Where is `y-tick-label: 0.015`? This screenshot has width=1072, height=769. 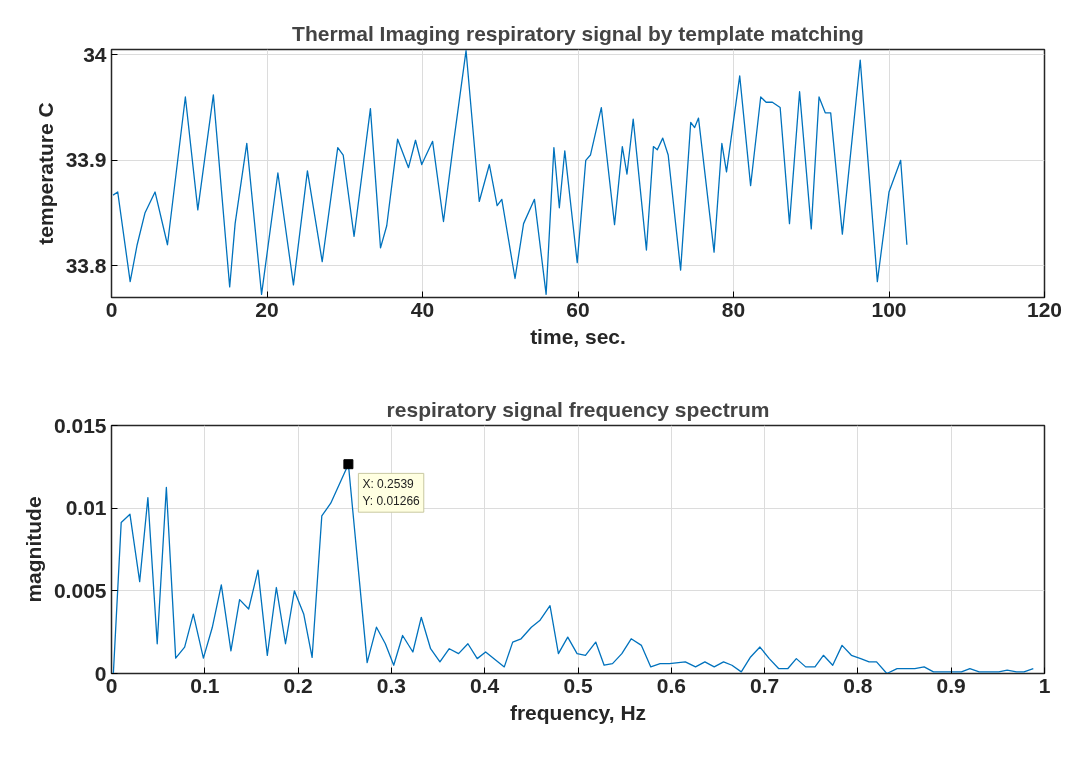
y-tick-label: 0.015 is located at coordinates (80, 425).